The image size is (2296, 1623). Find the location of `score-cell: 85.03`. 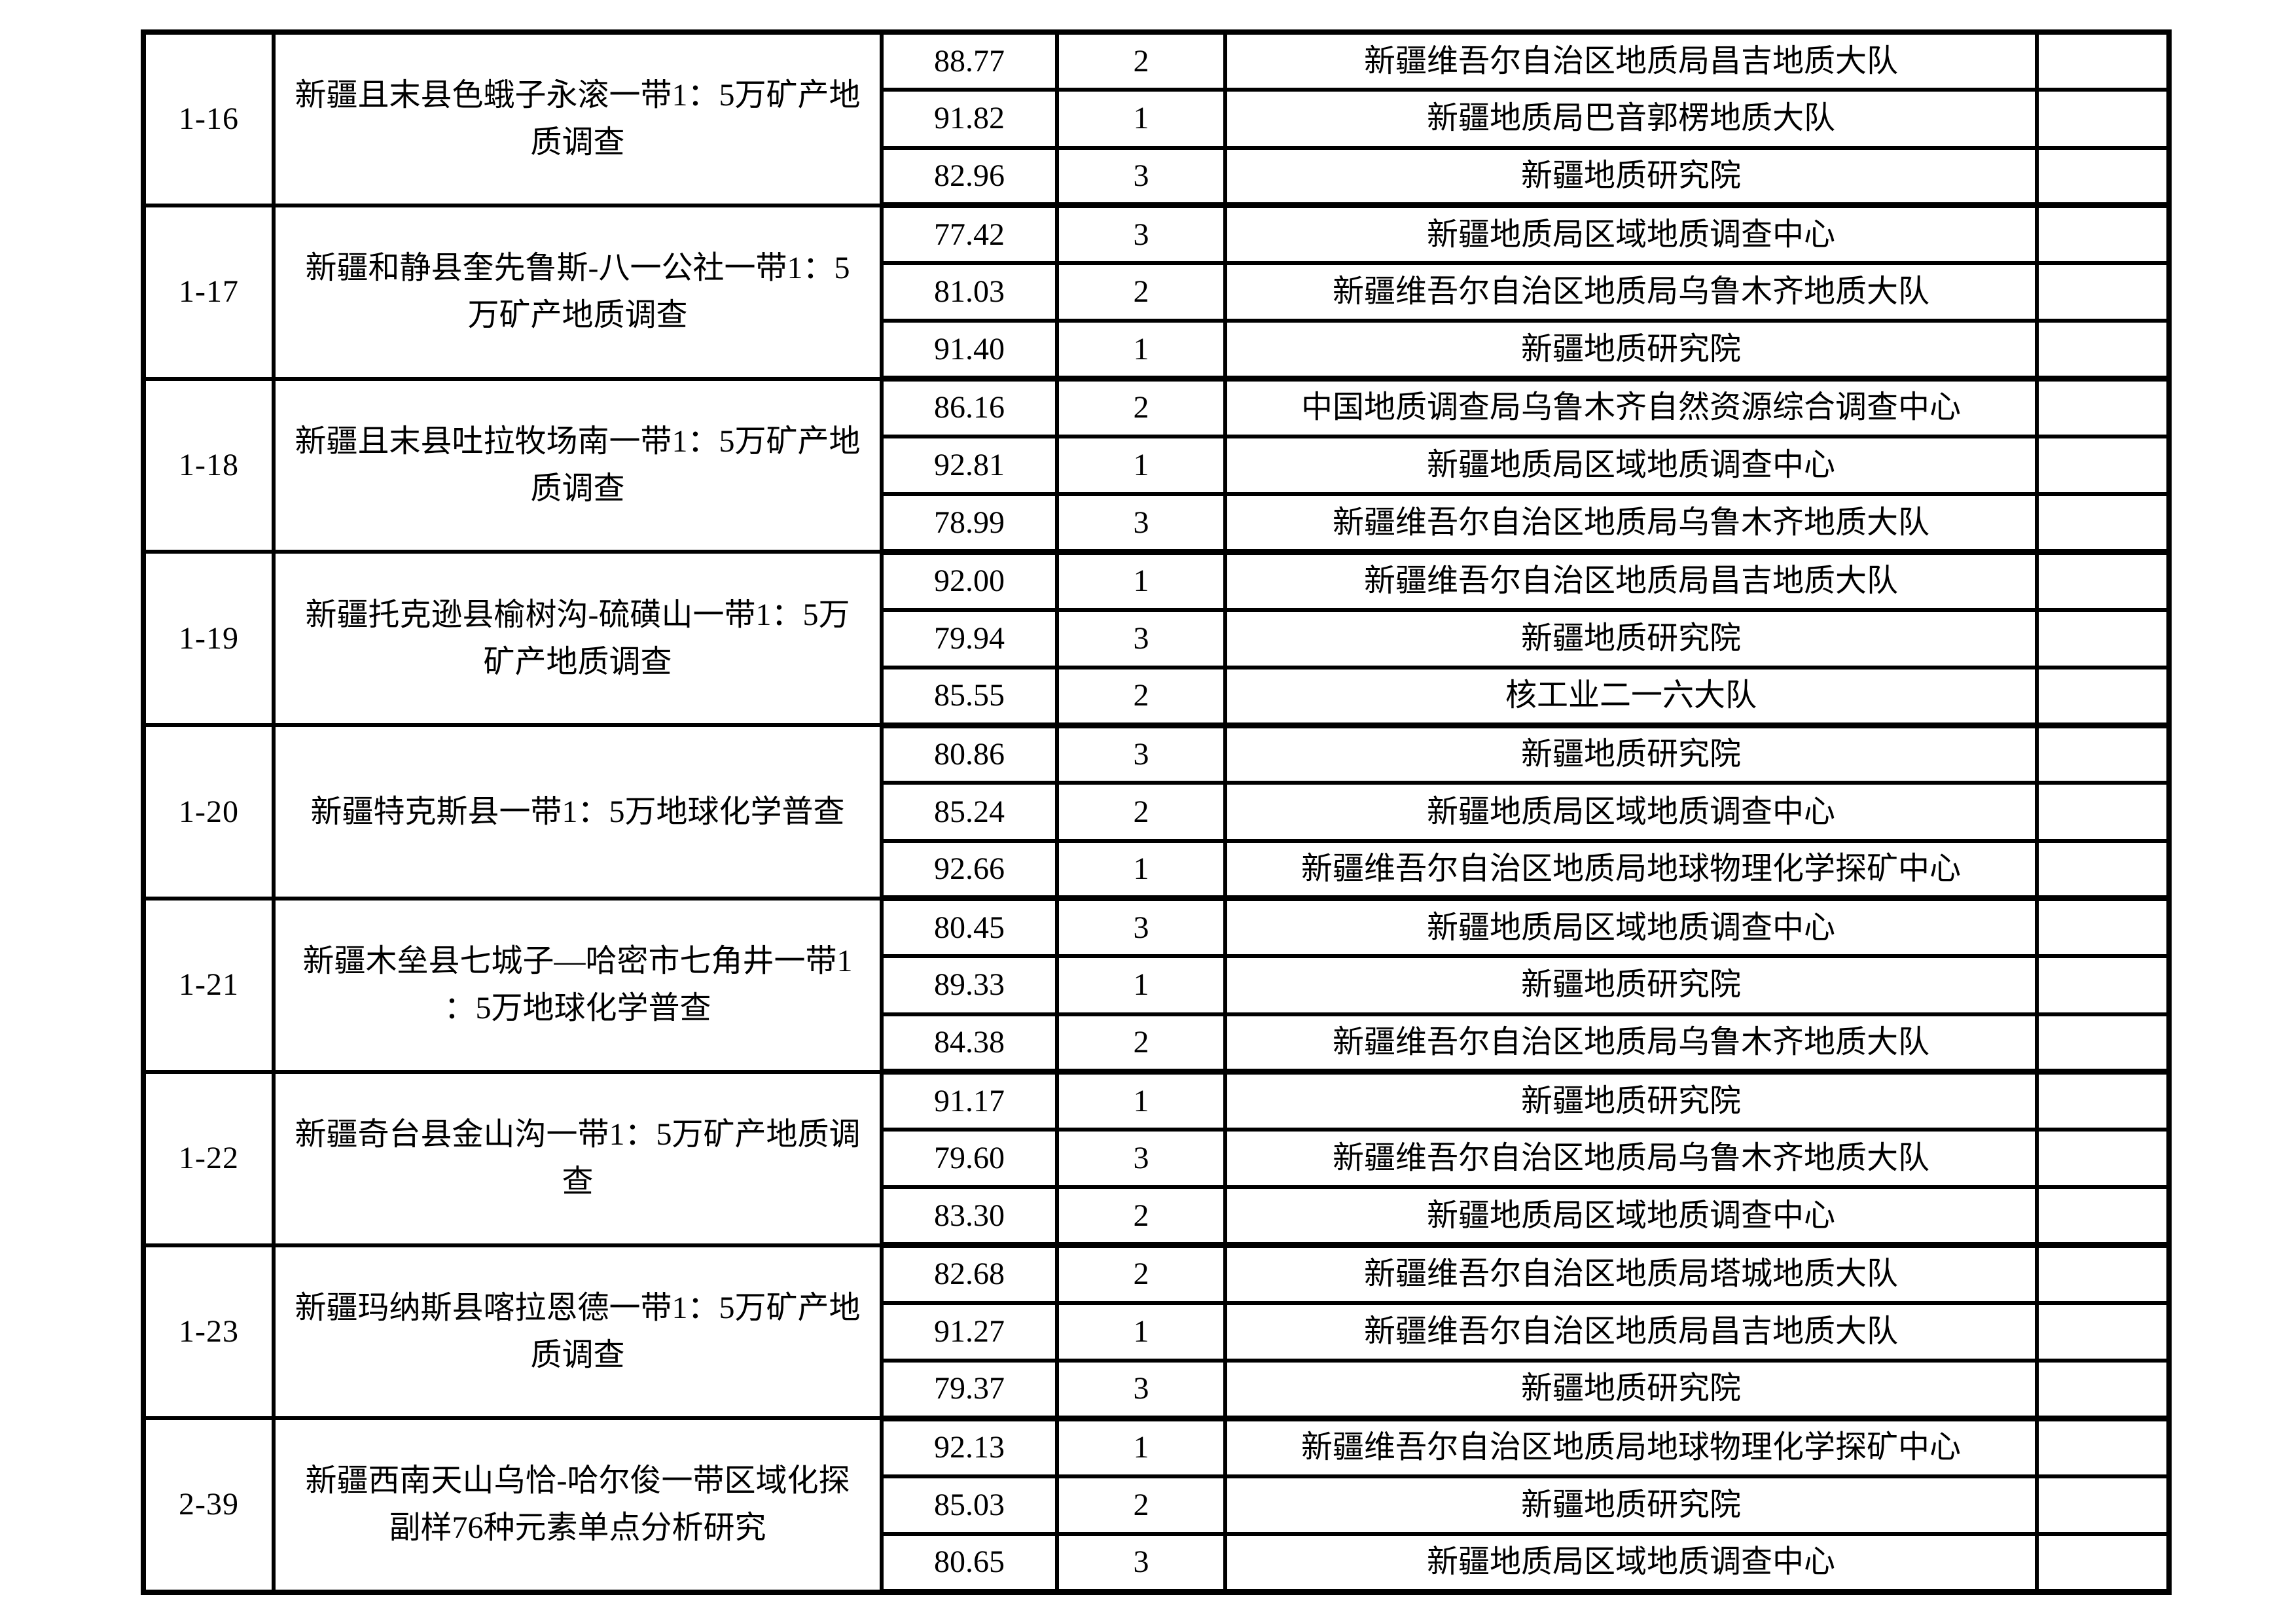

score-cell: 85.03 is located at coordinates (969, 1505).